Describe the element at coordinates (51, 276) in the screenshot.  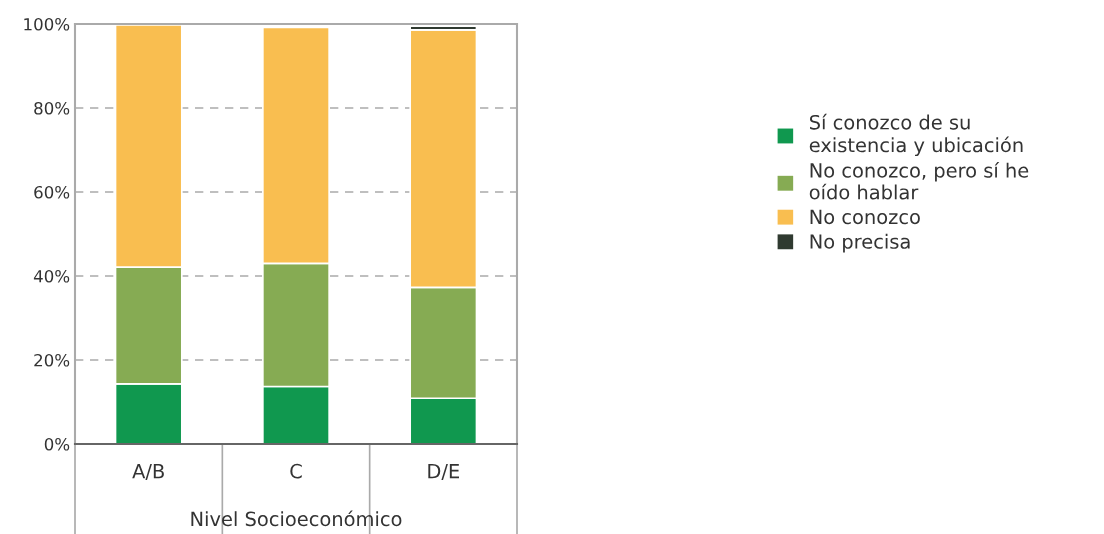
I see `y-tick-label: 40%` at that location.